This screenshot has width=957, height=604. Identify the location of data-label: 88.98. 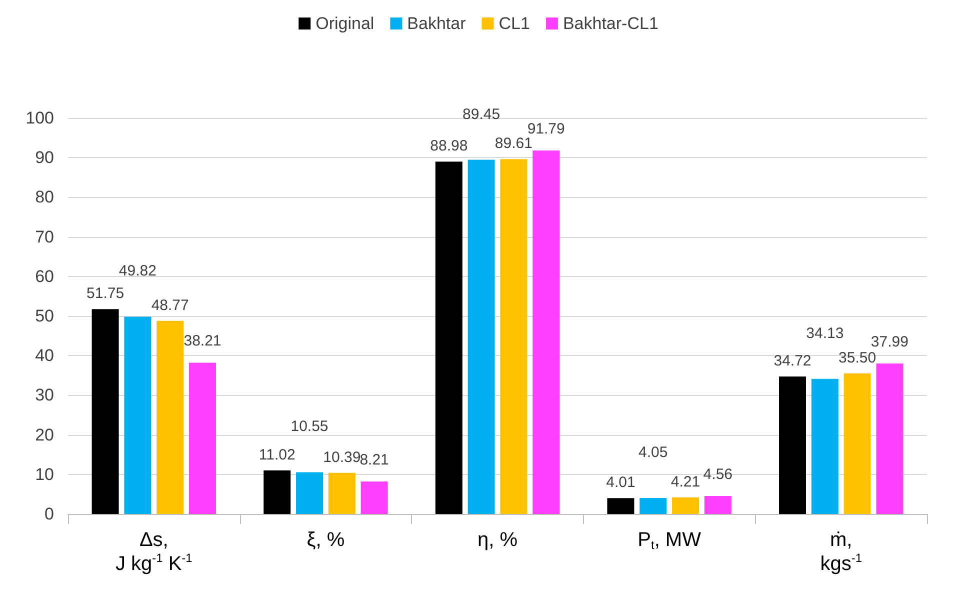
(449, 146).